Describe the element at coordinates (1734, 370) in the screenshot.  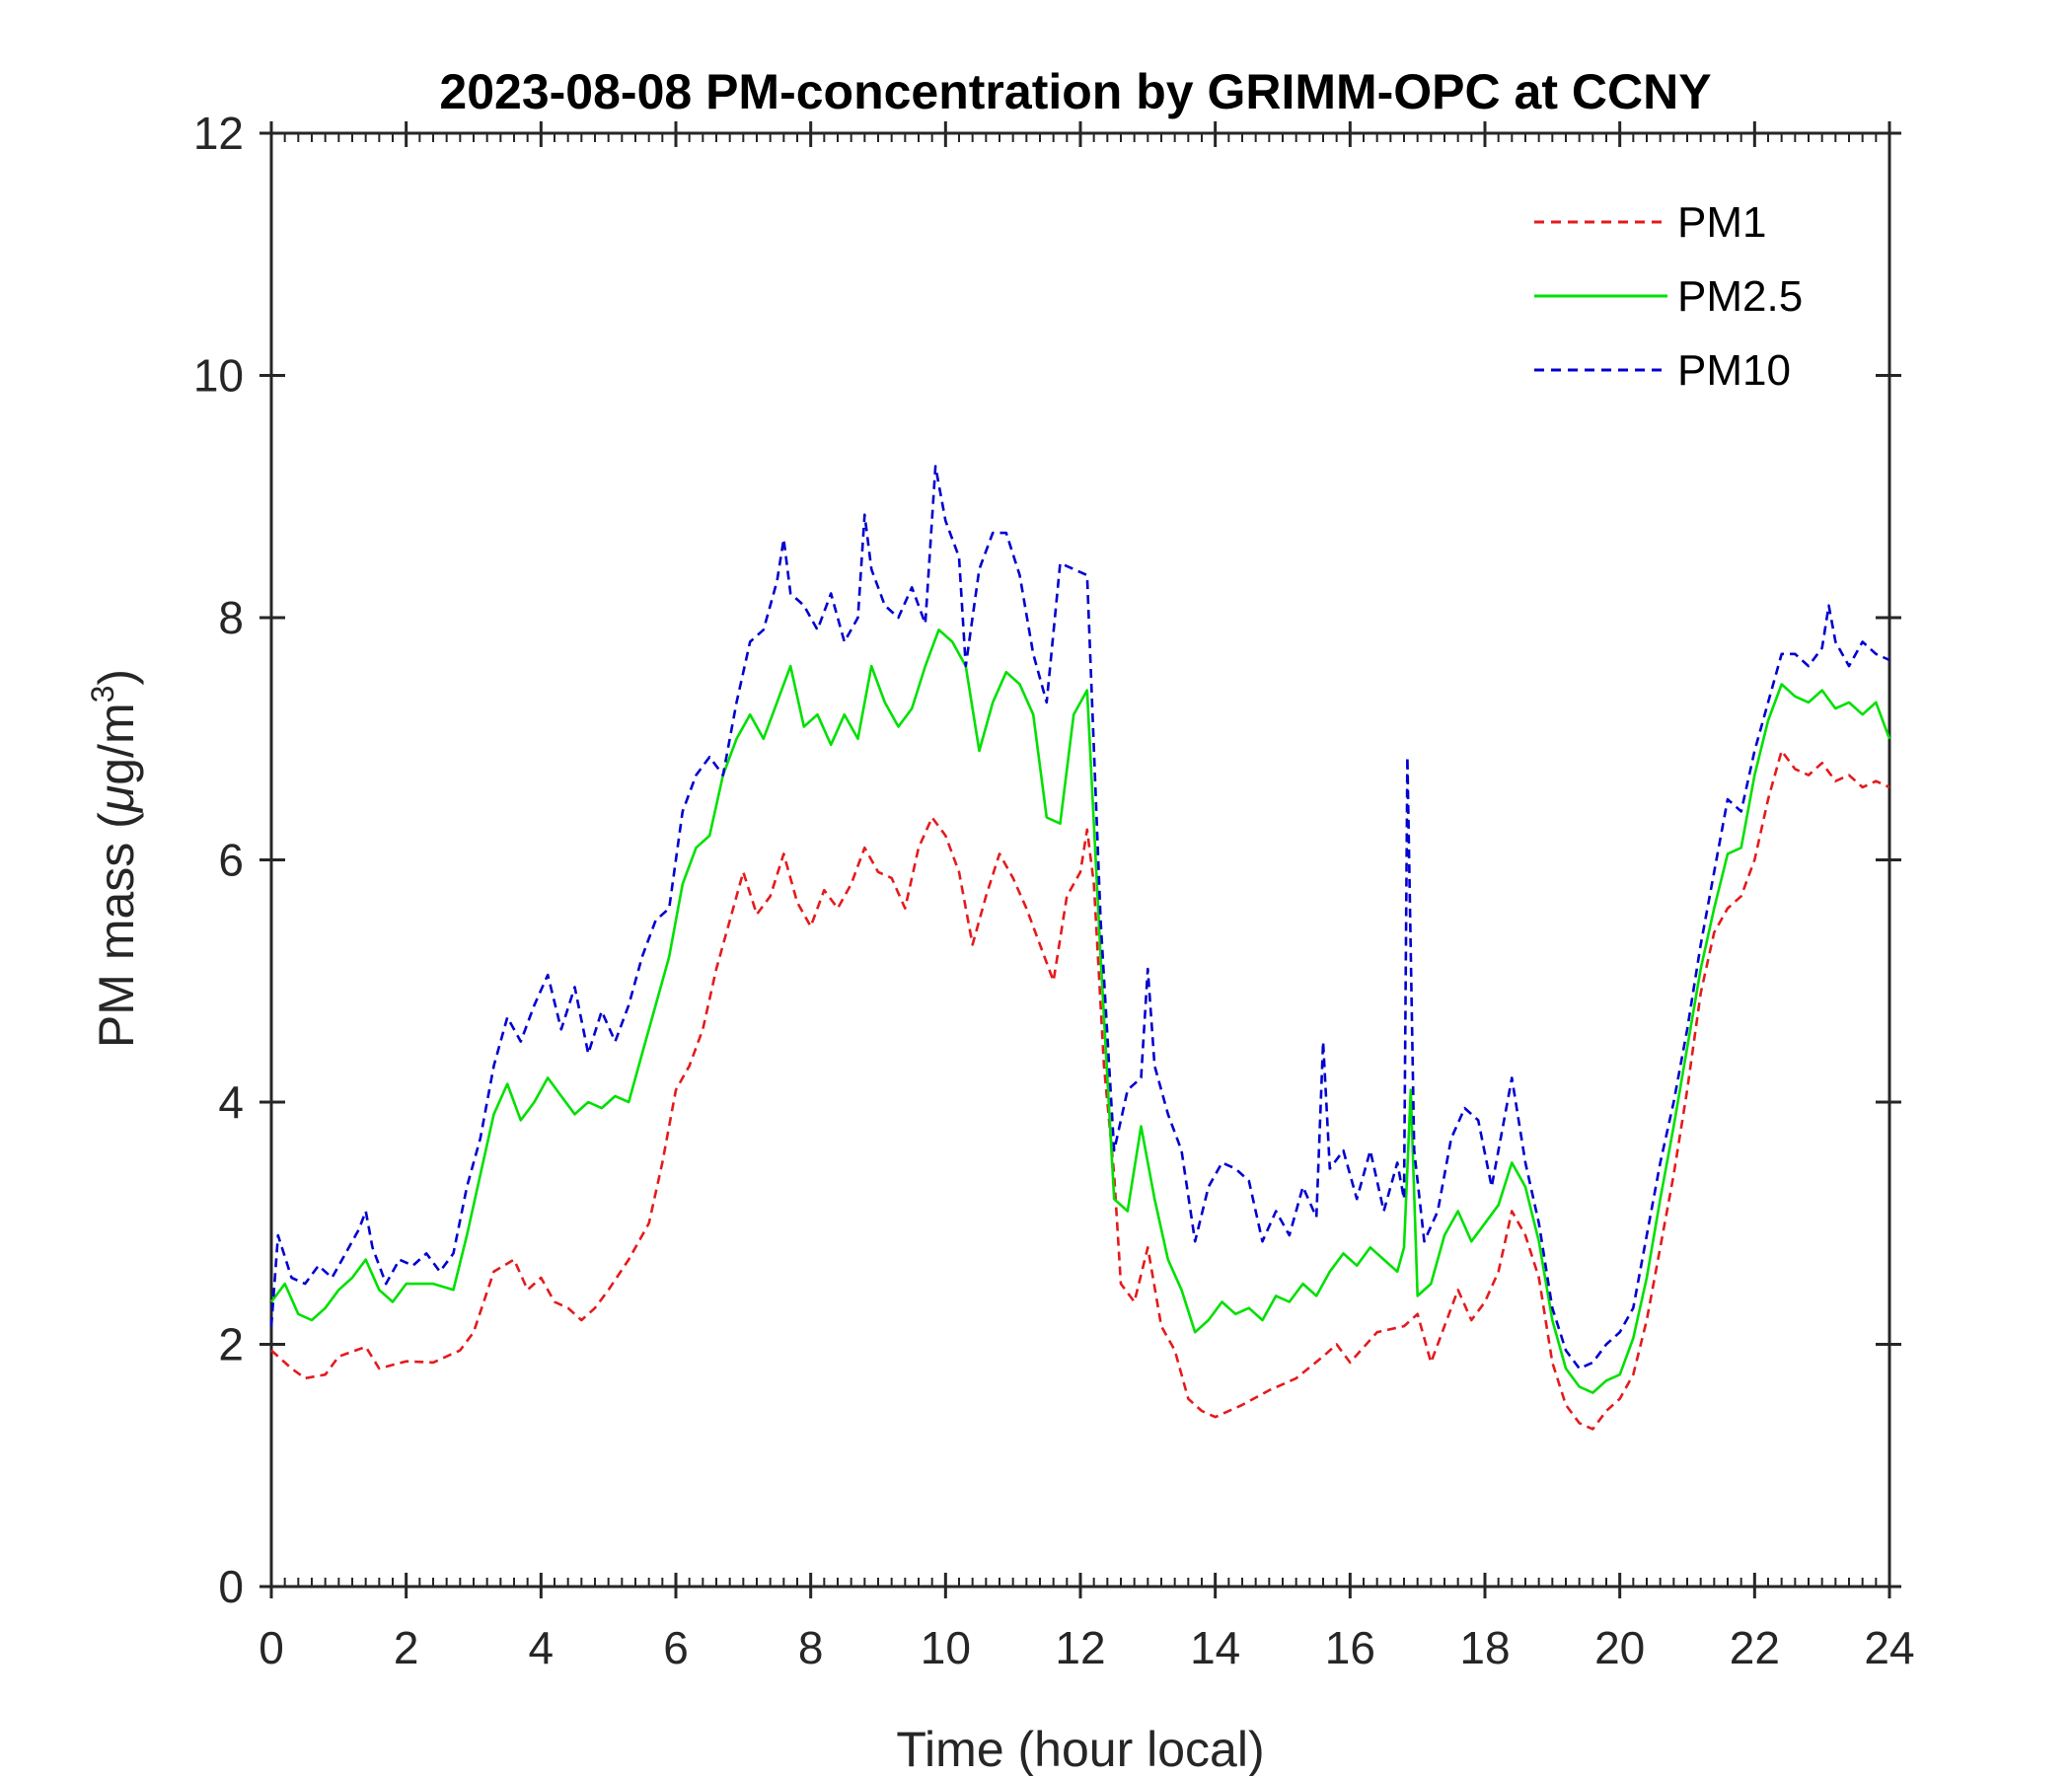
I see `legend-label-pm10: PM10` at that location.